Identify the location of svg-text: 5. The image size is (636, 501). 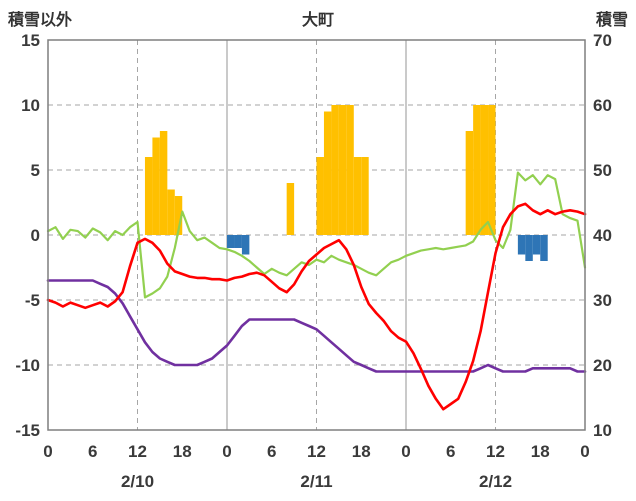
(35, 170).